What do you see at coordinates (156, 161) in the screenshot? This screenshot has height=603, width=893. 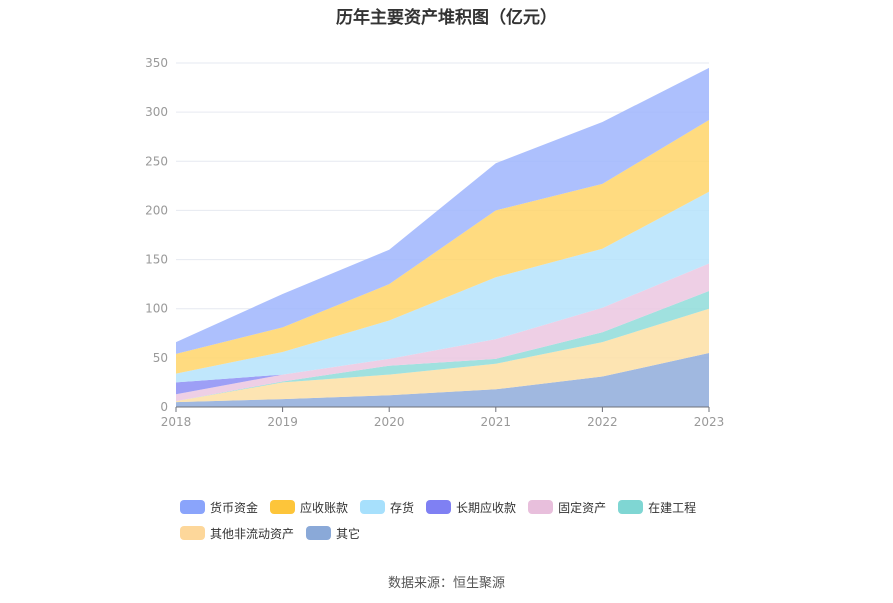 I see `y-tick-label: 250` at bounding box center [156, 161].